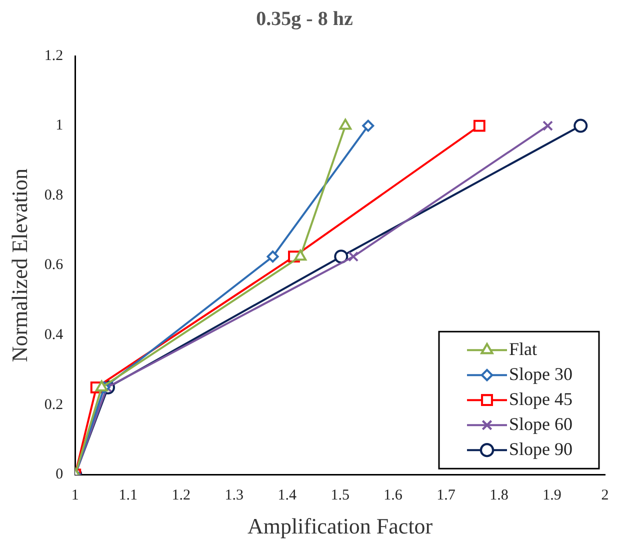  Describe the element at coordinates (60, 474) in the screenshot. I see `y-tick-label: 0` at that location.